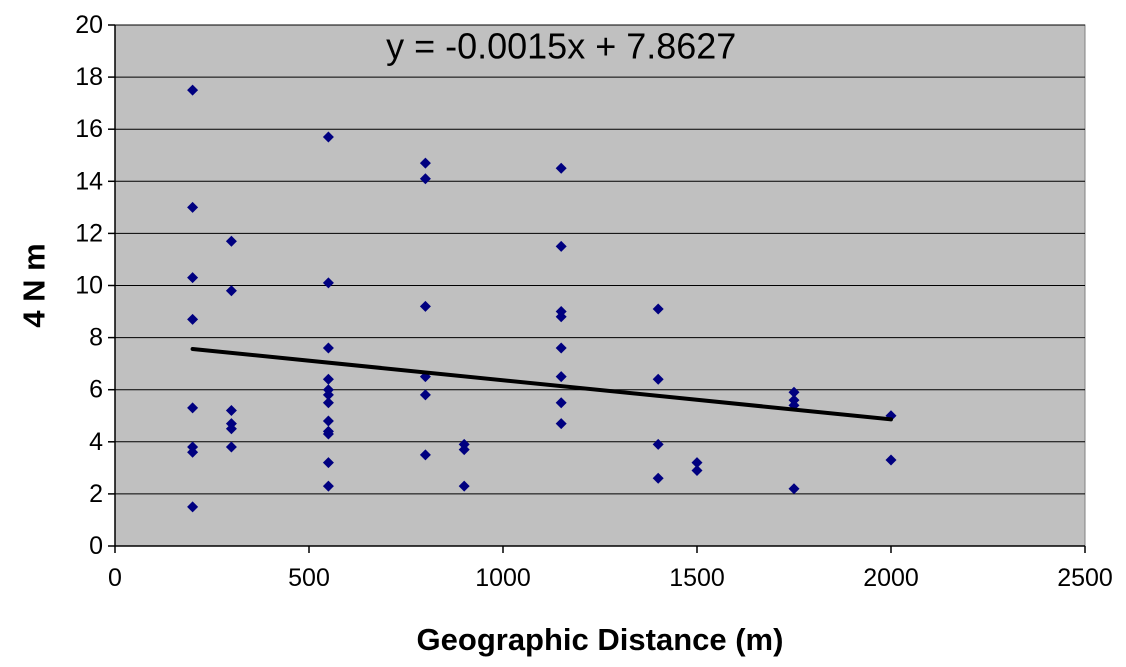 This screenshot has width=1126, height=667. What do you see at coordinates (309, 578) in the screenshot?
I see `x-tick-label: 500` at bounding box center [309, 578].